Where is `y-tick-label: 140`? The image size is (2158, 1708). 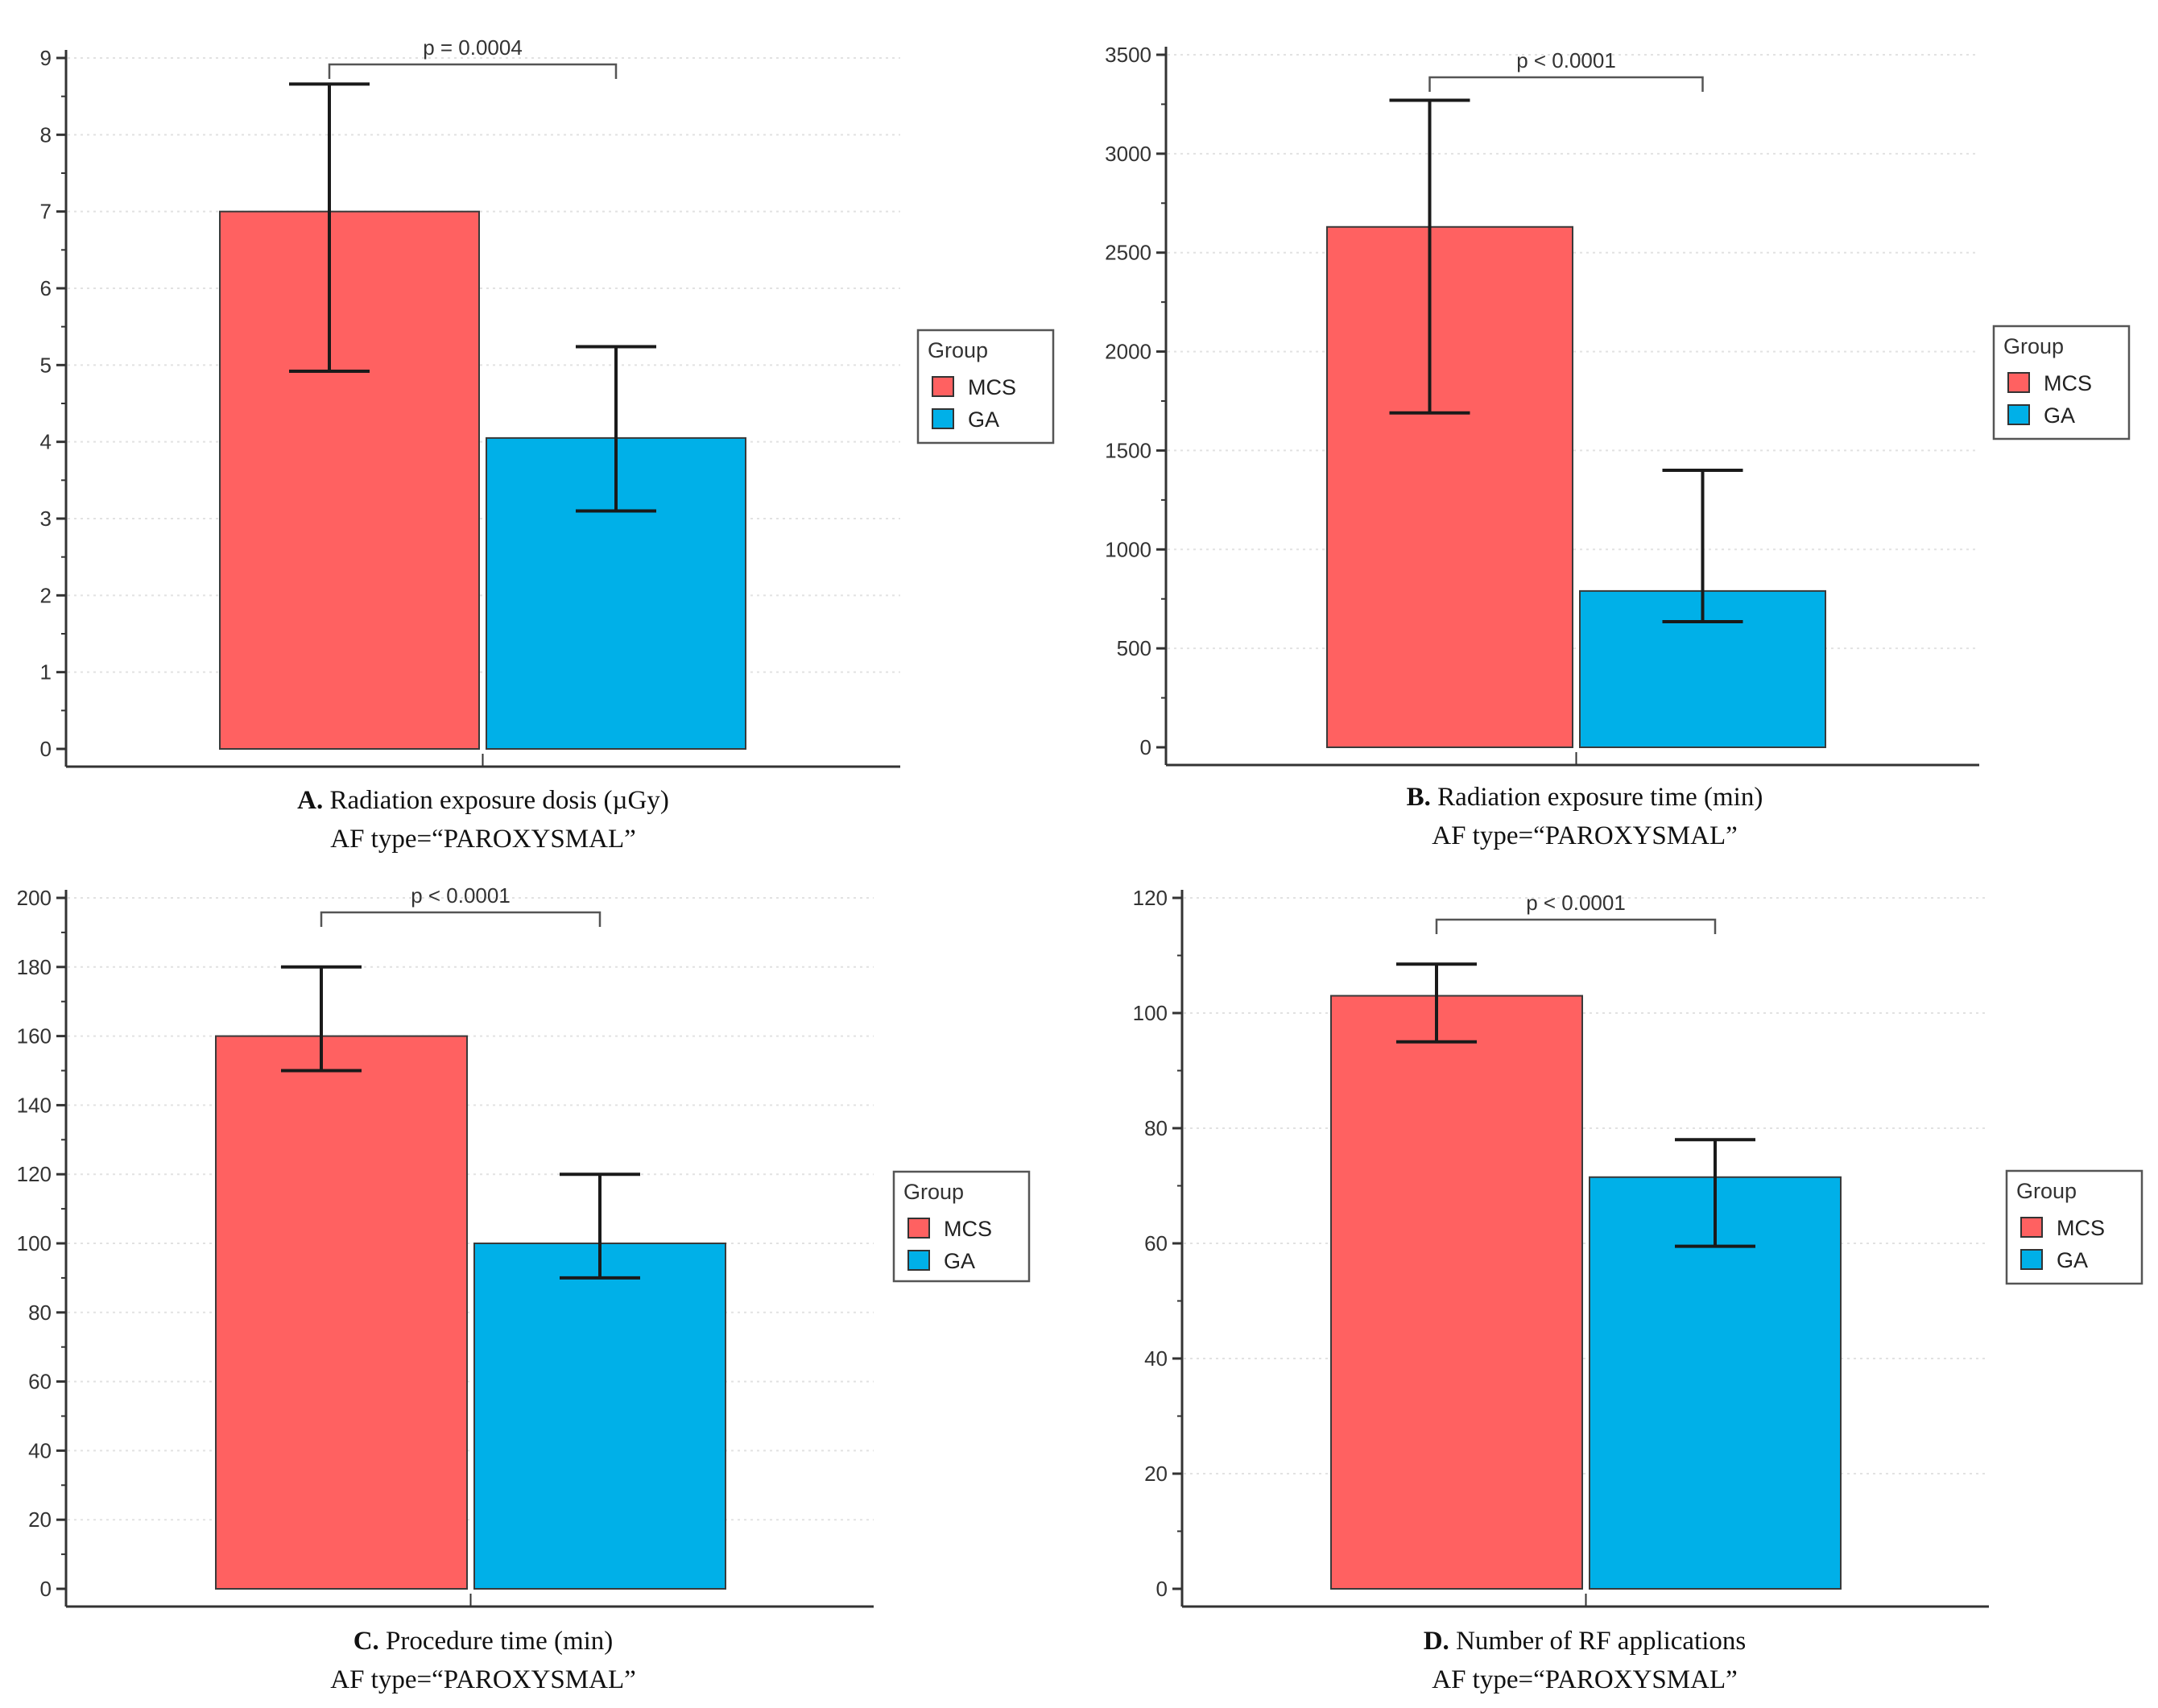
y-tick-label: 140 is located at coordinates (34, 1105).